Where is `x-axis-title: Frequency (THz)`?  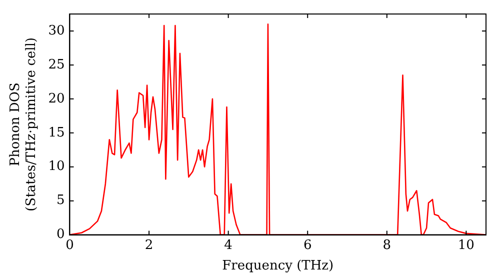
x-axis-title: Frequency (THz) is located at coordinates (278, 266).